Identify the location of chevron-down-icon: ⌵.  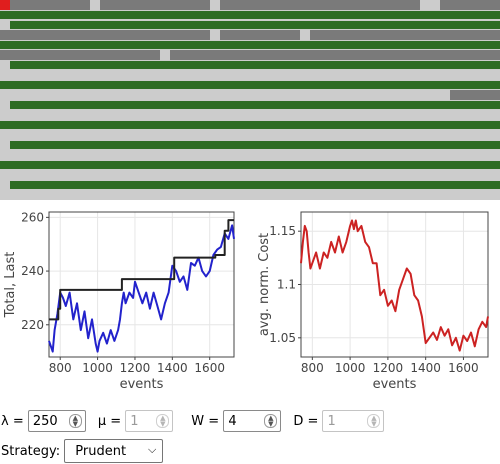
(152, 450).